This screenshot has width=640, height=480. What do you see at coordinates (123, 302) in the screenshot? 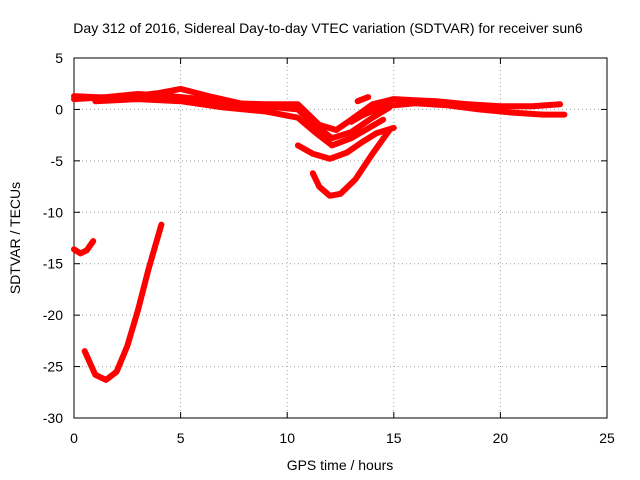
I see `series-line-sat-i` at bounding box center [123, 302].